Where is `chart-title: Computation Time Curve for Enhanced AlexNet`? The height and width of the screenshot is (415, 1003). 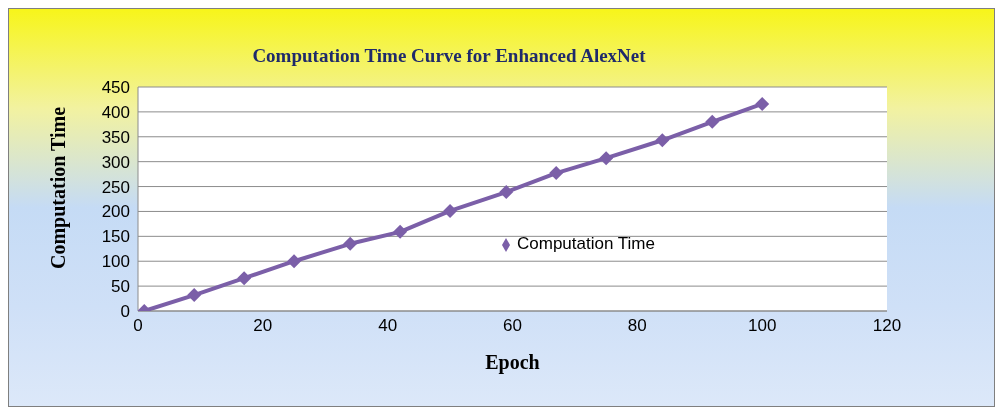
chart-title: Computation Time Curve for Enhanced AlexNet is located at coordinates (449, 56).